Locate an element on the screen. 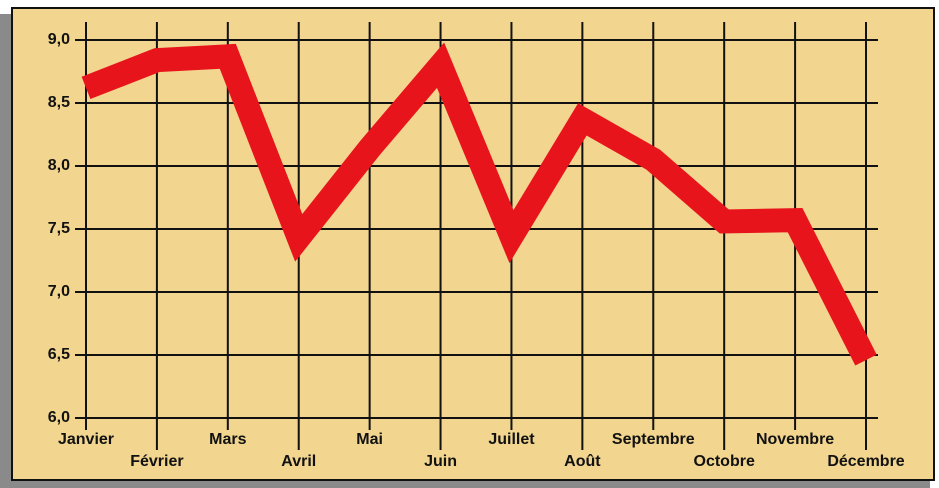 The width and height of the screenshot is (939, 488). x-tick-label: Janvier is located at coordinates (86, 439).